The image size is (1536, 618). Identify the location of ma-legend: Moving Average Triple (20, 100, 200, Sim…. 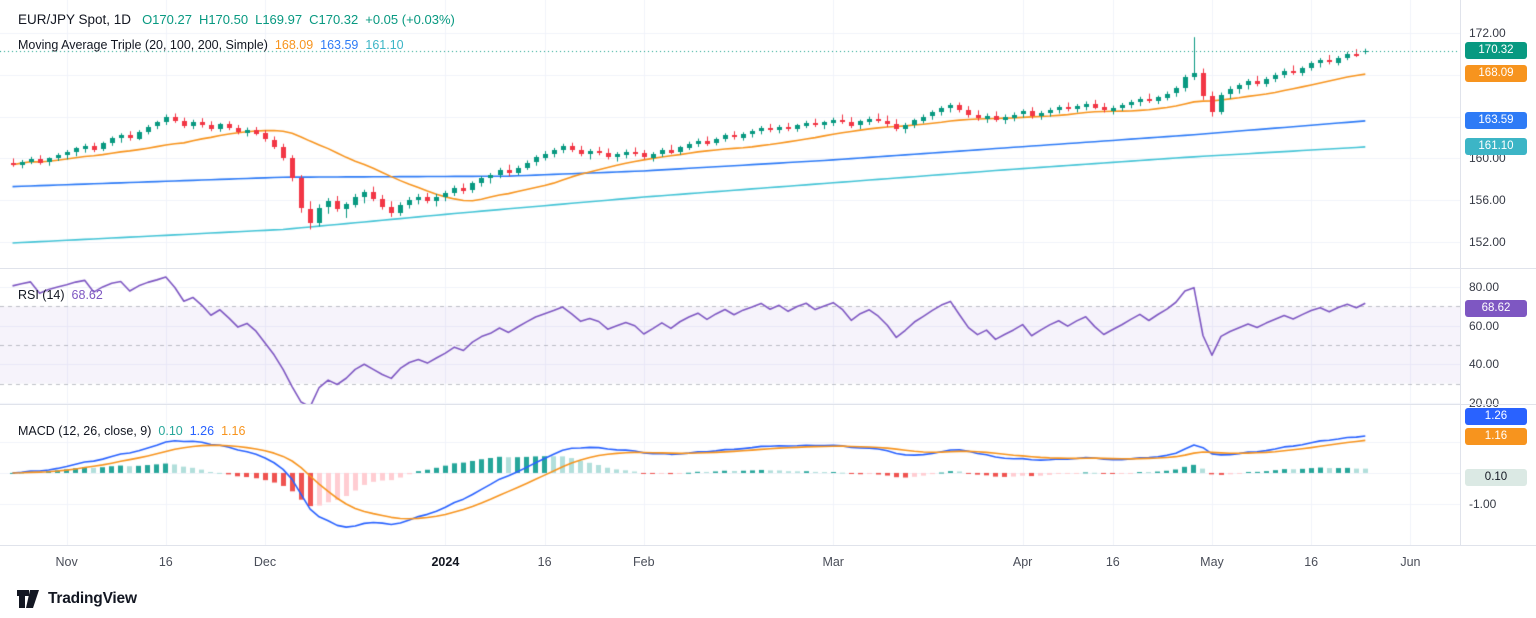
(211, 45).